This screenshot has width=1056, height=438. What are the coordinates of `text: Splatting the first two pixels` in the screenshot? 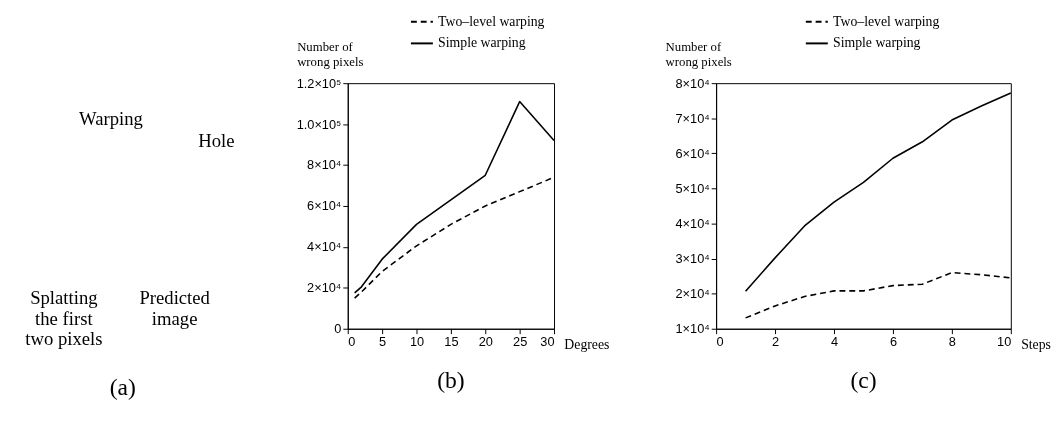 It's located at (64, 318).